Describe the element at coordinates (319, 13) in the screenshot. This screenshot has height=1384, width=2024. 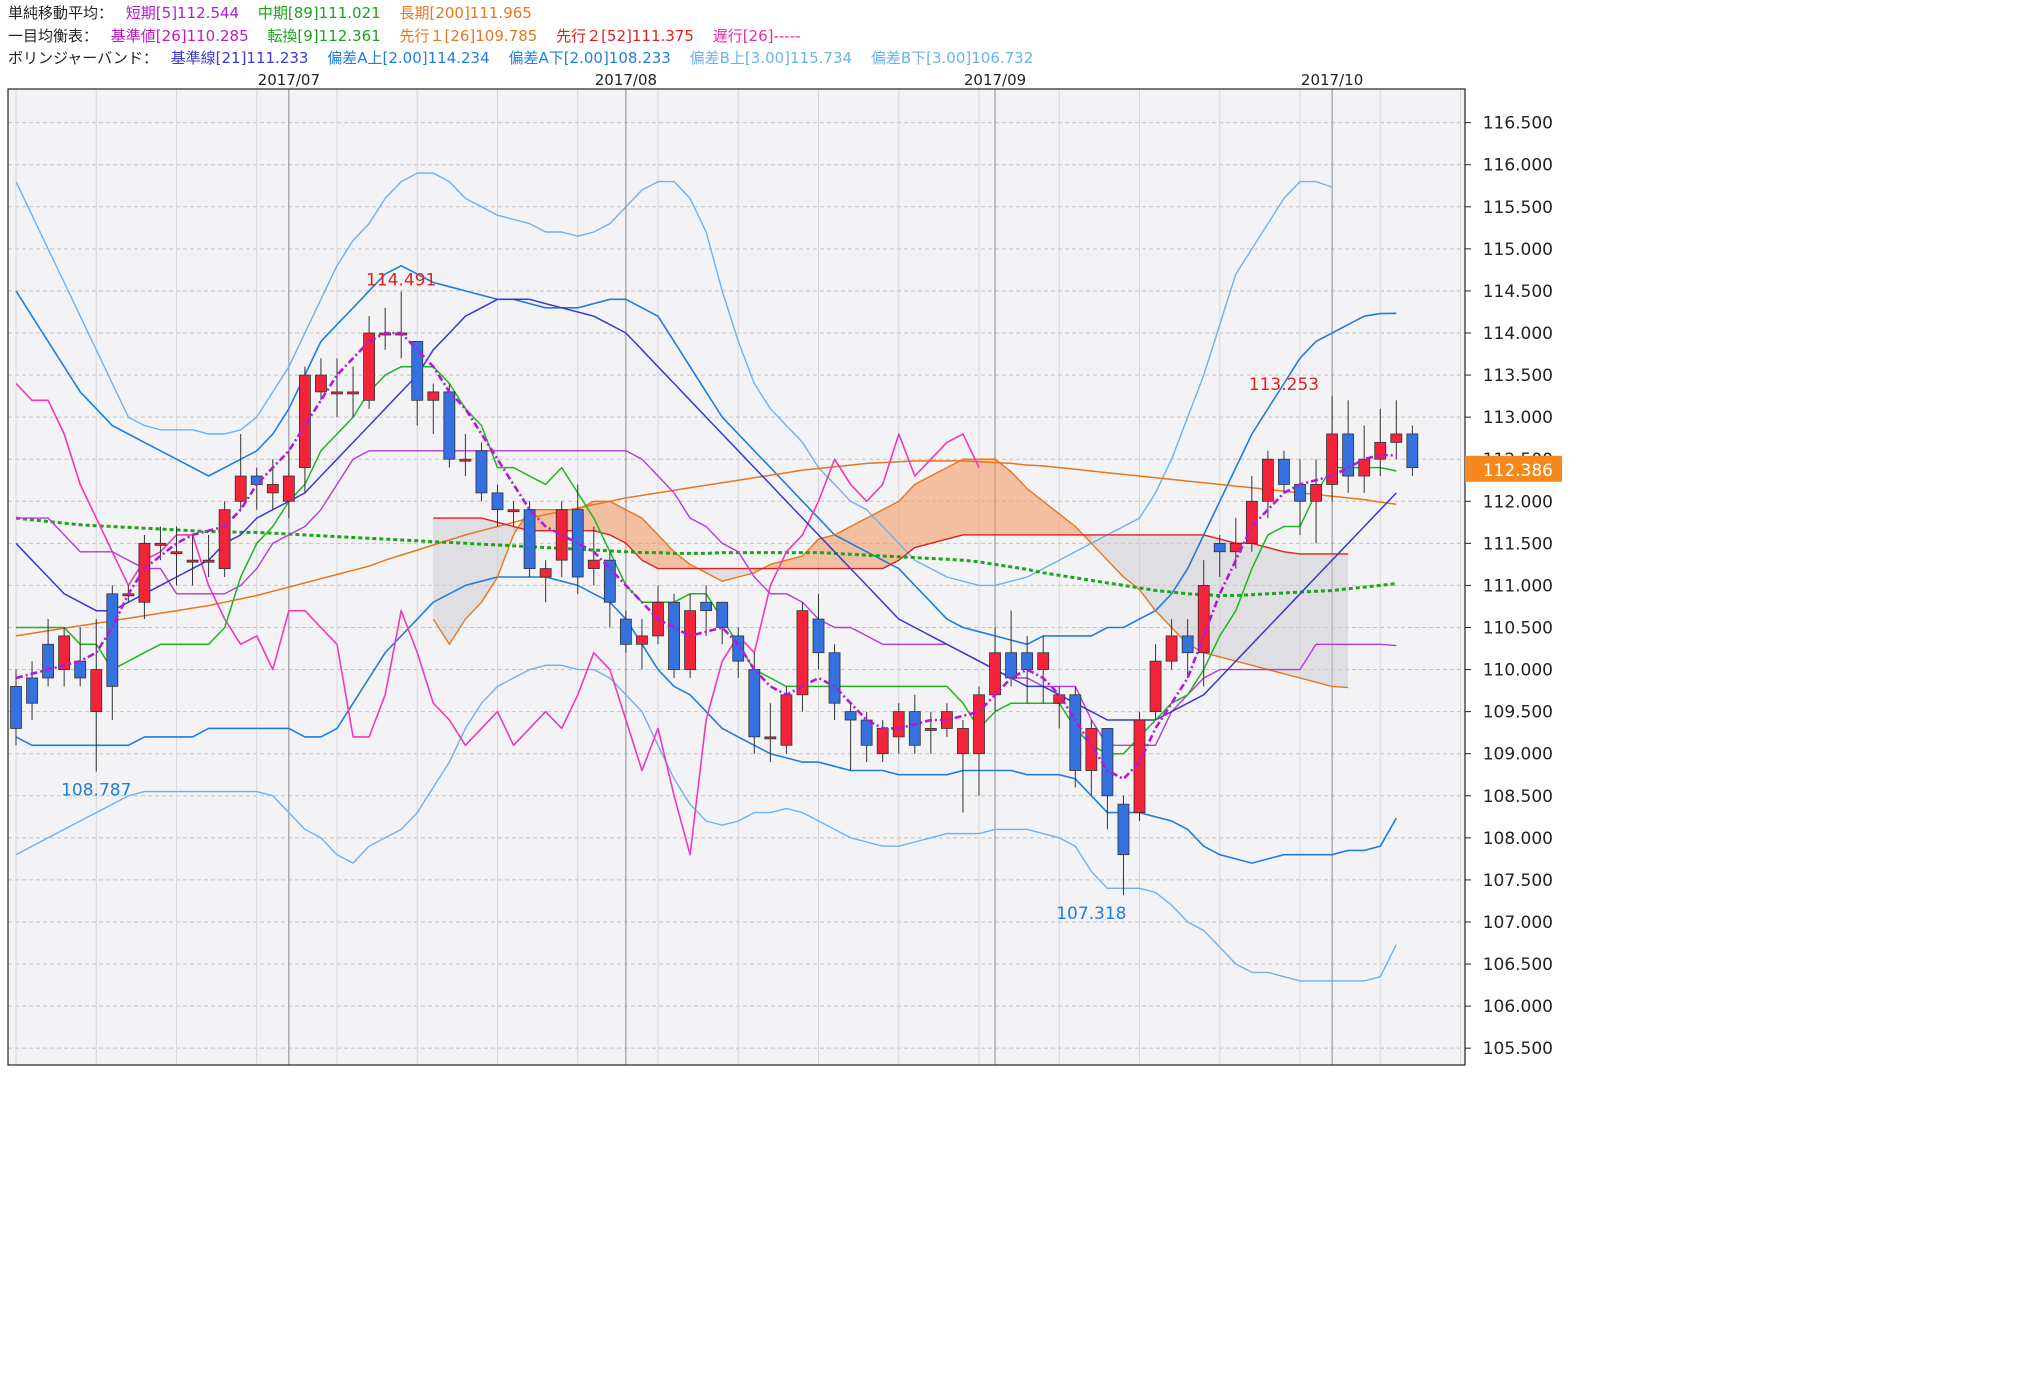
I see `legend-sma-mid: 中期[89]111.021` at that location.